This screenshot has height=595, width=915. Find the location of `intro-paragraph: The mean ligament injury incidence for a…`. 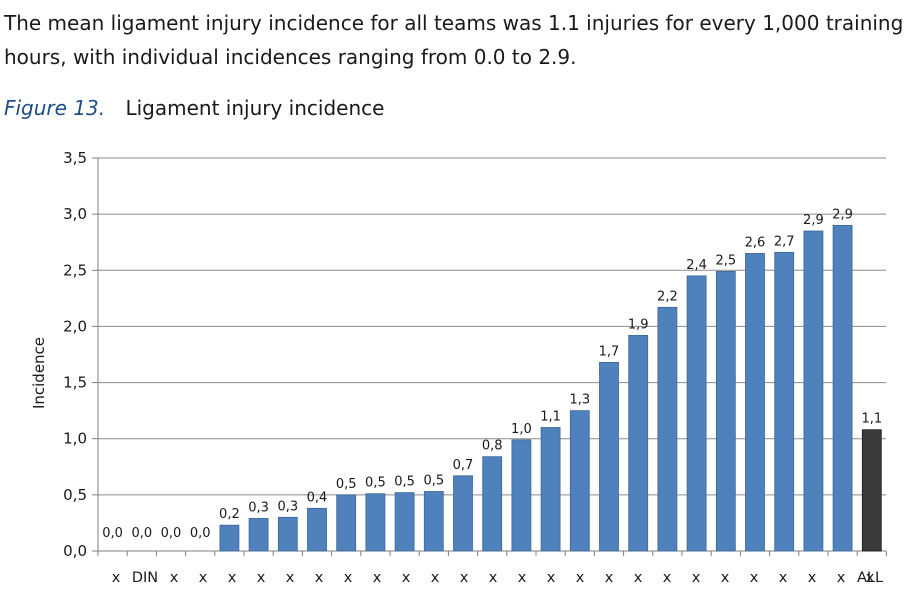

intro-paragraph: The mean ligament injury incidence for a… is located at coordinates (454, 40).